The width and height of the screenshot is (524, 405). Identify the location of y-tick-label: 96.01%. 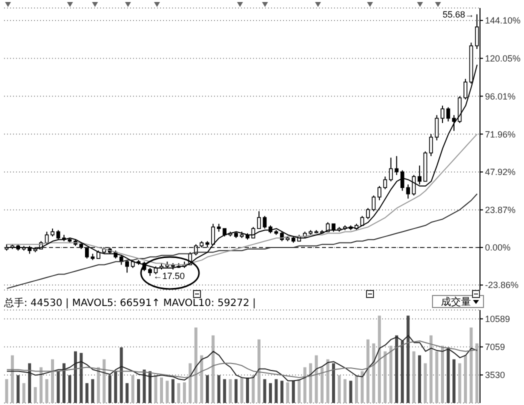
(500, 96).